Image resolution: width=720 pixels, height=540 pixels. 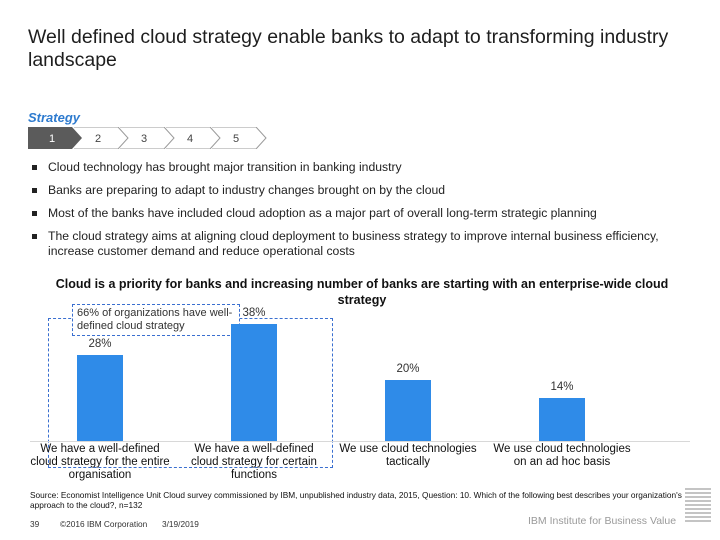 I want to click on chart-baseline, so click(x=360, y=441).